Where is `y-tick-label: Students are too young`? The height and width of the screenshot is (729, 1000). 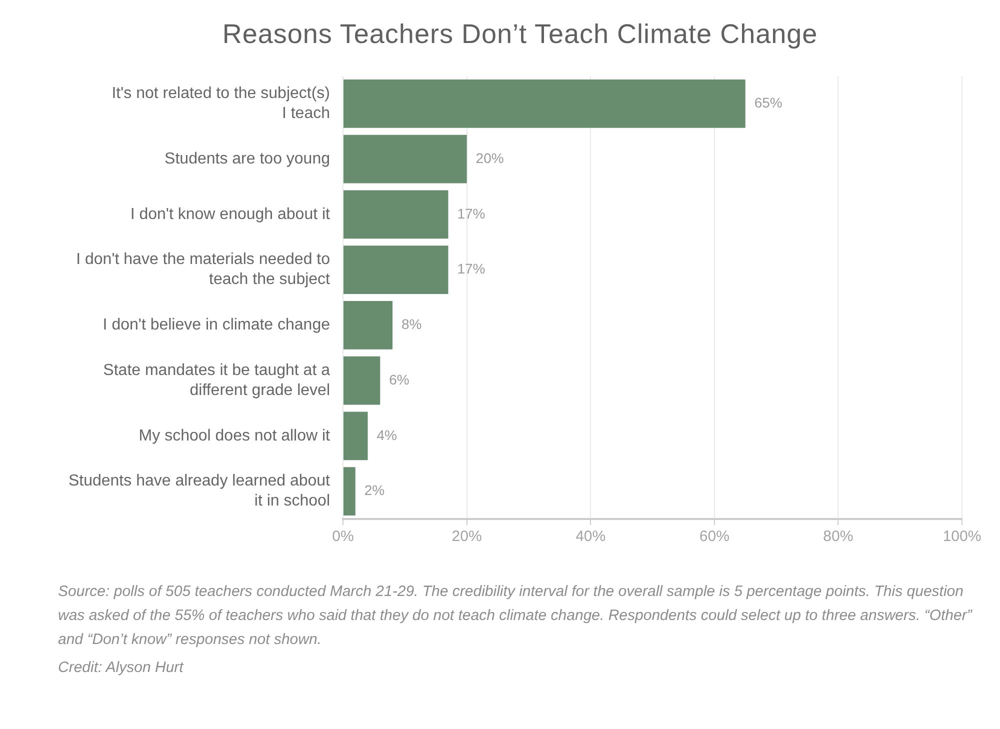 y-tick-label: Students are too young is located at coordinates (247, 159).